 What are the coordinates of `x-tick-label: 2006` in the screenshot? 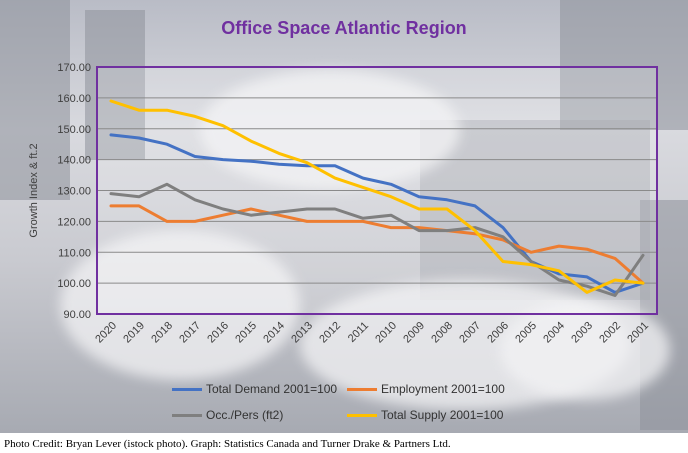 It's located at (498, 333).